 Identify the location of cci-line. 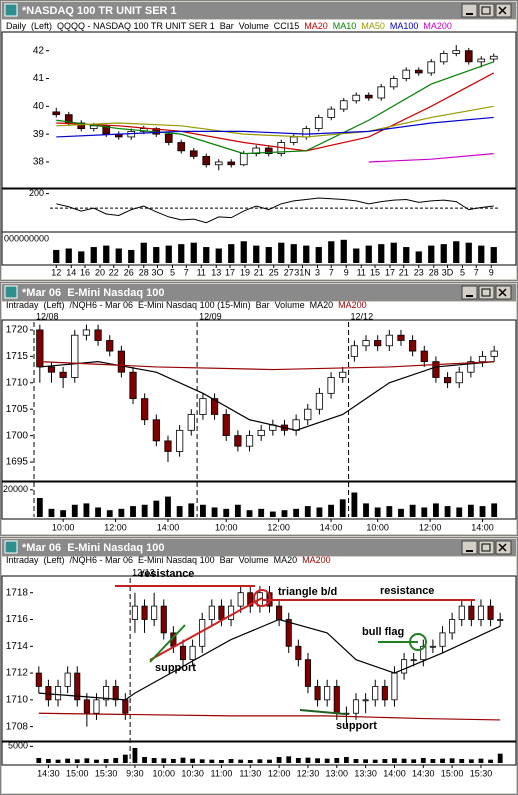
(275, 210).